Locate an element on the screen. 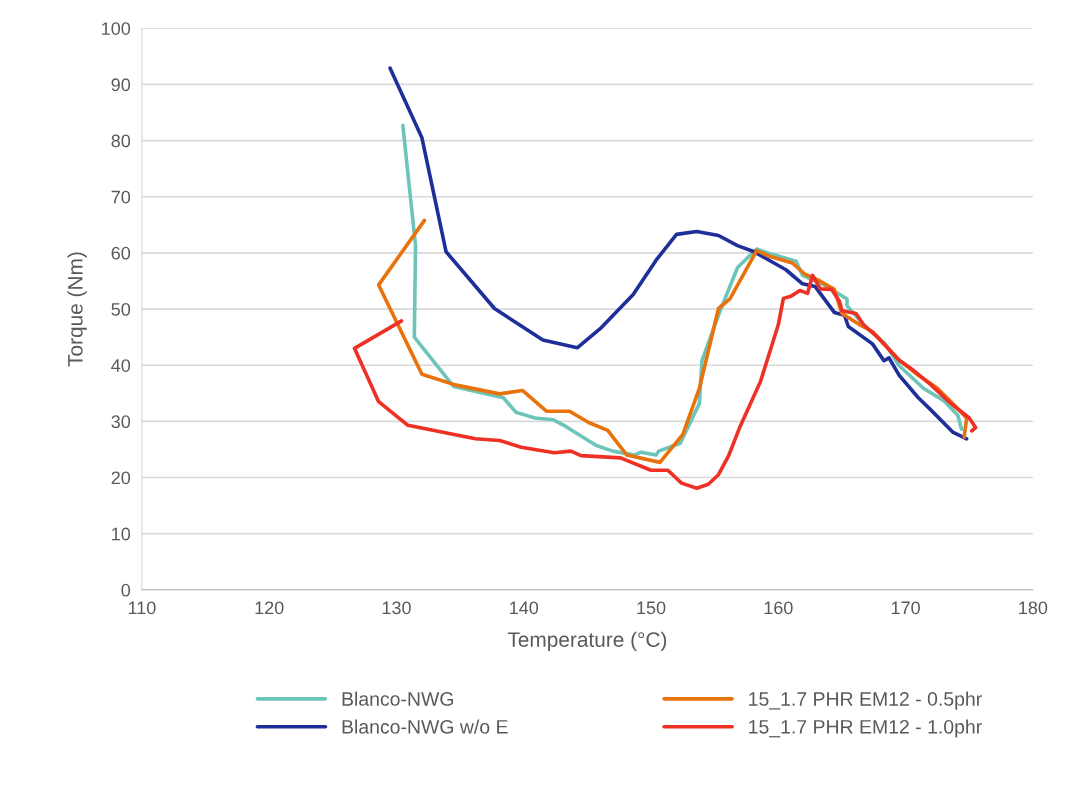  legend-label: 15_1.7 PHR EM12 - 1.0phr is located at coordinates (865, 728).